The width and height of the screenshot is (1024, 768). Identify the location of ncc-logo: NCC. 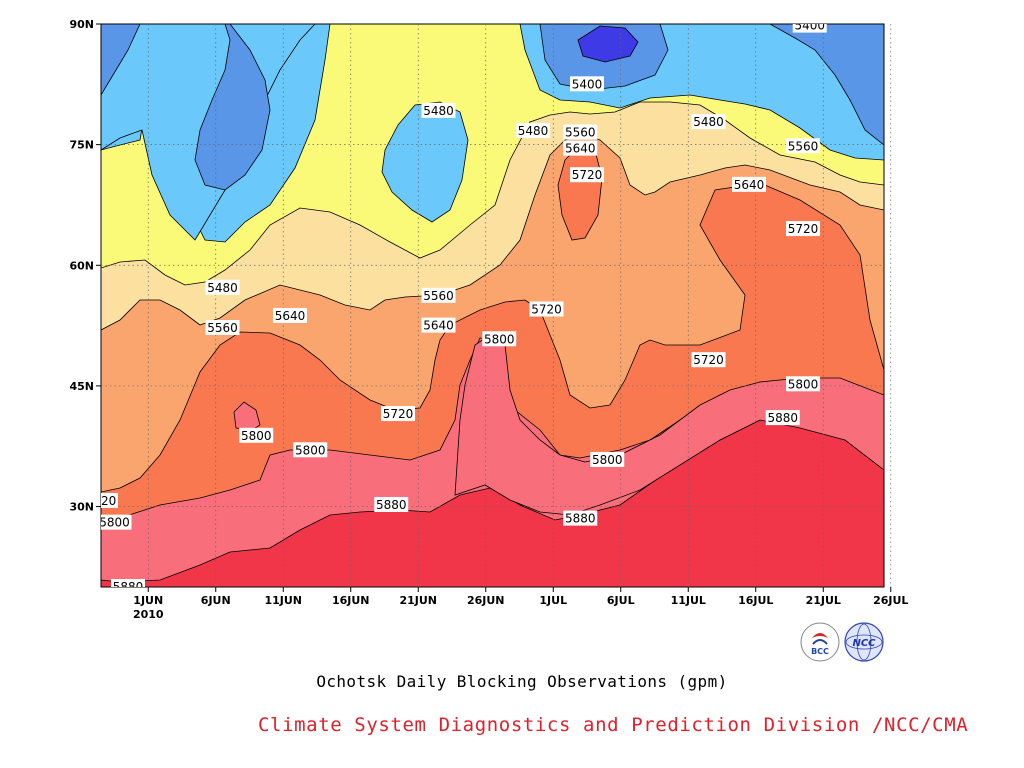
(864, 642).